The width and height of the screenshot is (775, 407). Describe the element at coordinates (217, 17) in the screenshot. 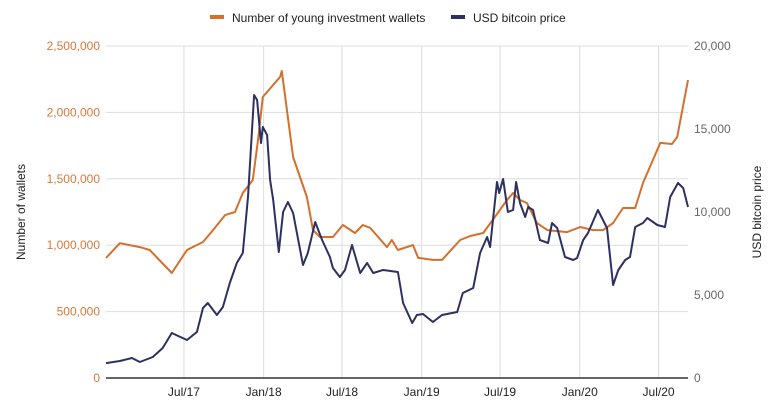

I see `legend-swatch-wallets` at that location.